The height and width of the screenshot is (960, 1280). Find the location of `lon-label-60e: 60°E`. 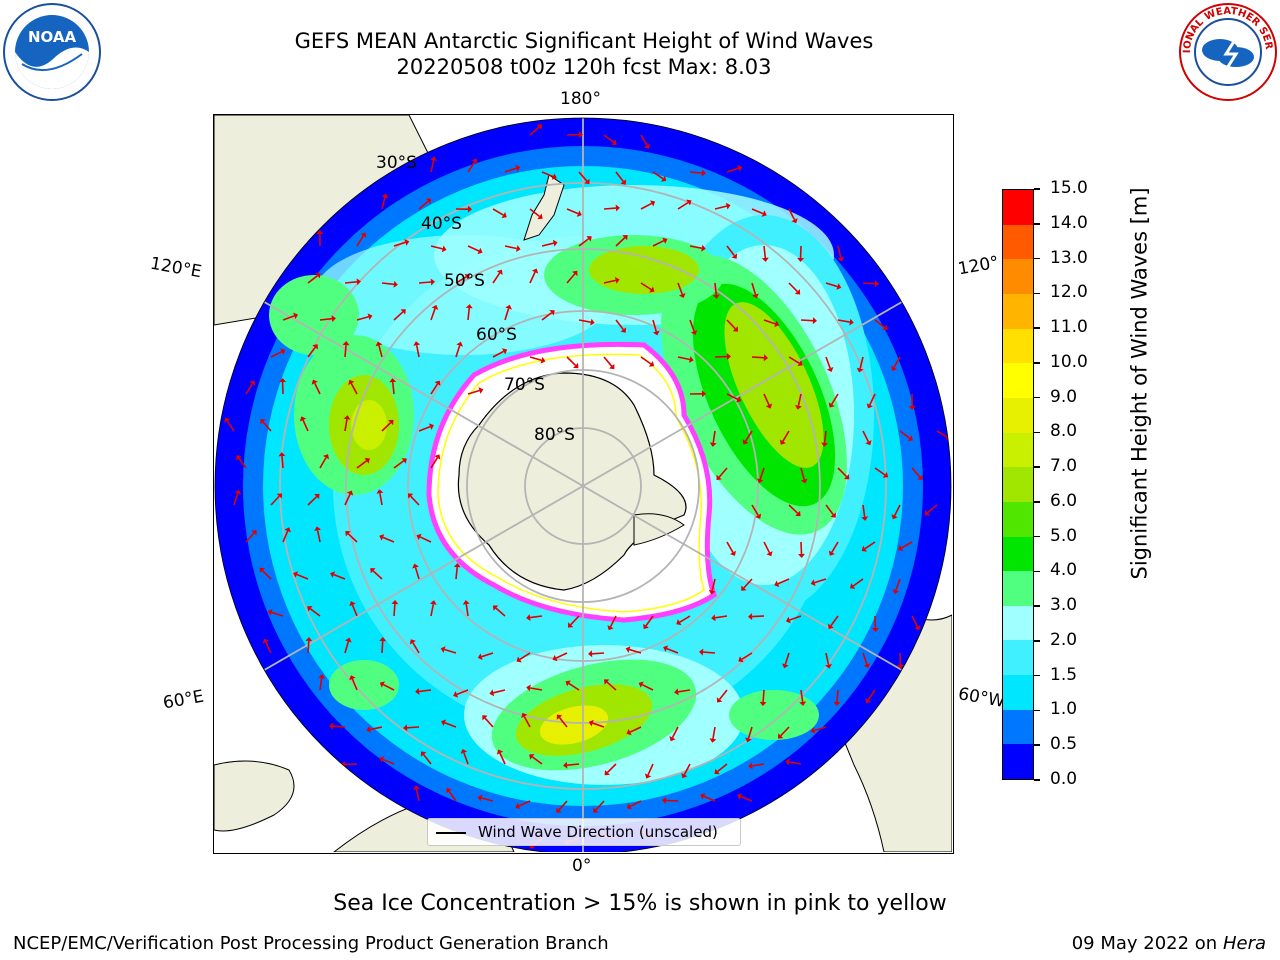

lon-label-60e: 60°E is located at coordinates (183, 700).